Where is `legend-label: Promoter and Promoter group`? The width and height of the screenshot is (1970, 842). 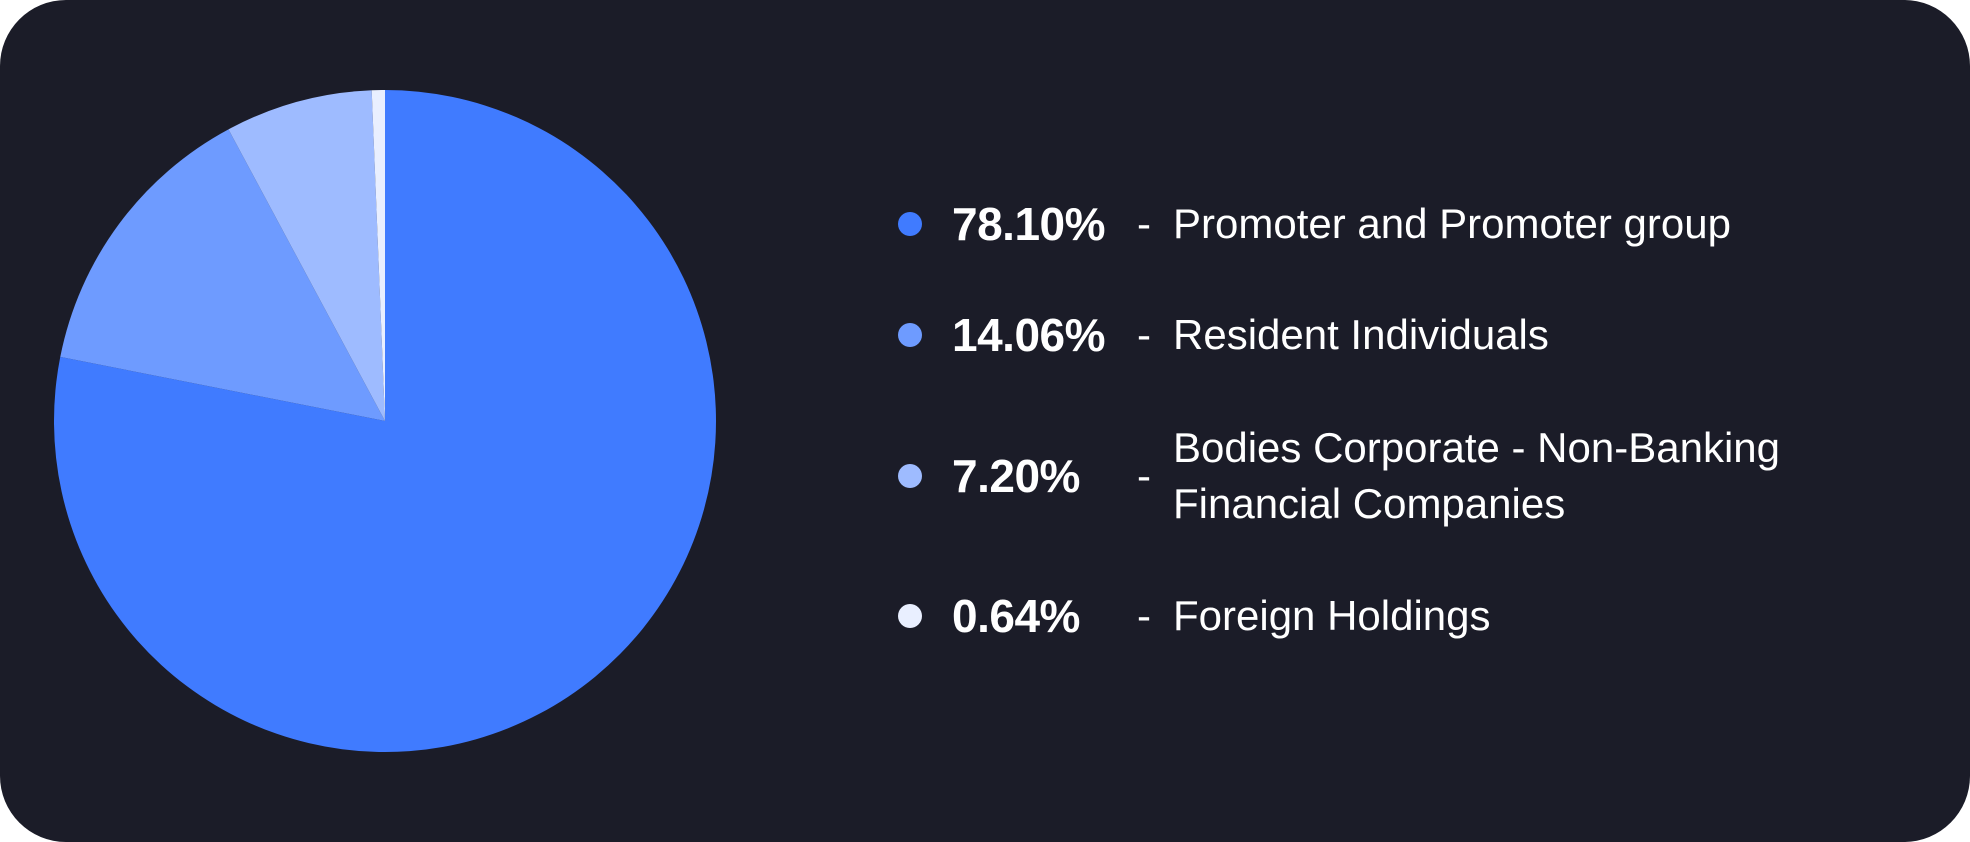
legend-label: Promoter and Promoter group is located at coordinates (1452, 224).